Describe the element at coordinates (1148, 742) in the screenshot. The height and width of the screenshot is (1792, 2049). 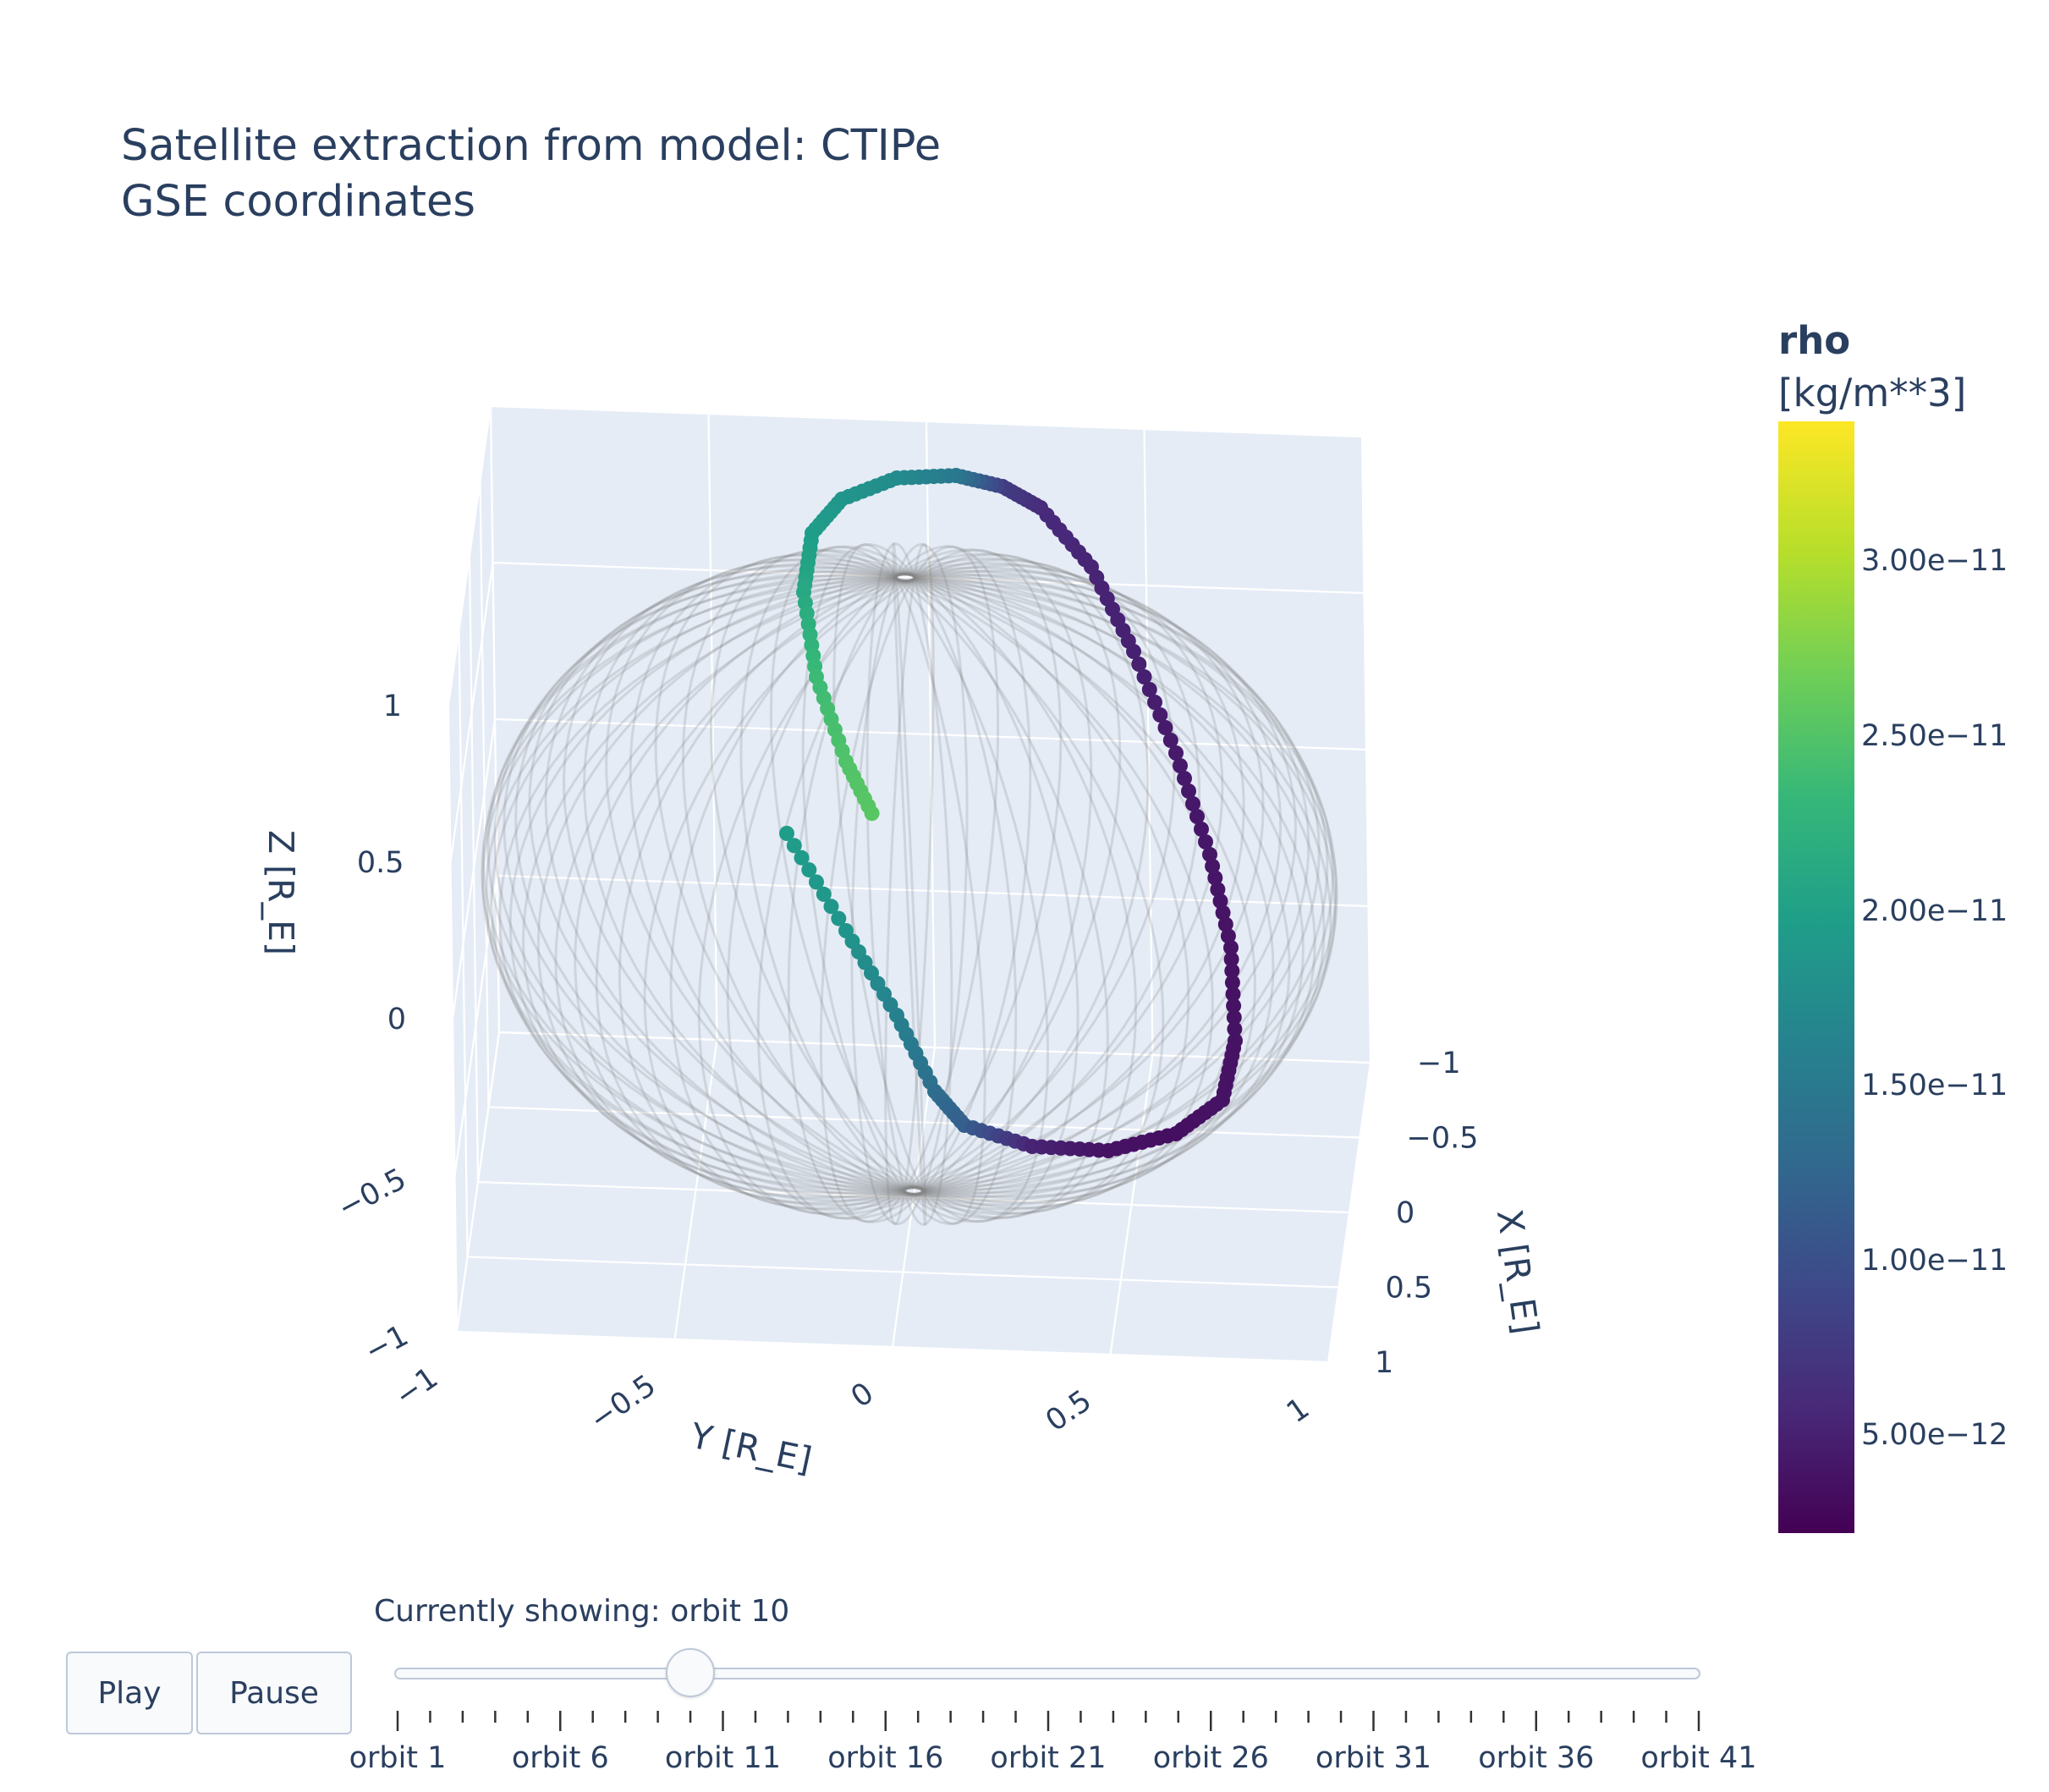
I see `grid-back-y` at that location.